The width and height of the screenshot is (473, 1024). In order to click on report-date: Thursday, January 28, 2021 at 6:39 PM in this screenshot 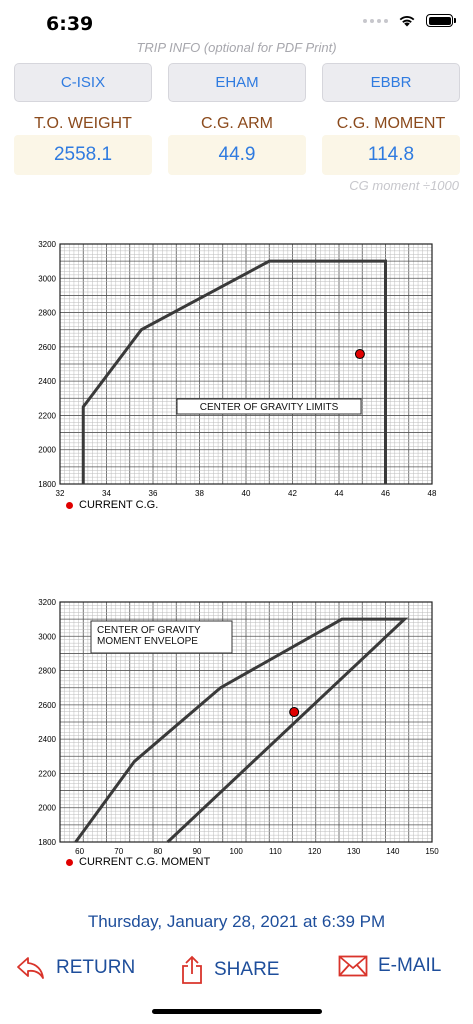, I will do `click(236, 921)`.